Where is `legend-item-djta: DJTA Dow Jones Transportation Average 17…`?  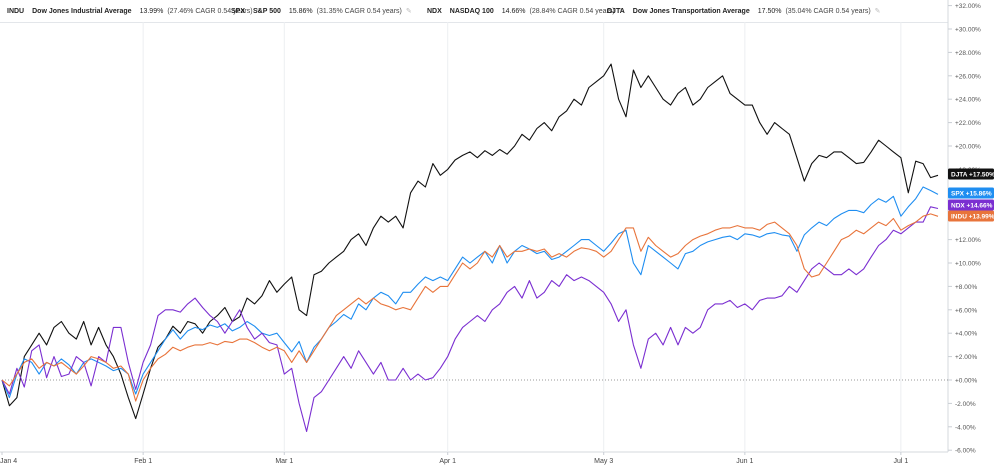 legend-item-djta: DJTA Dow Jones Transportation Average 17… is located at coordinates (740, 11).